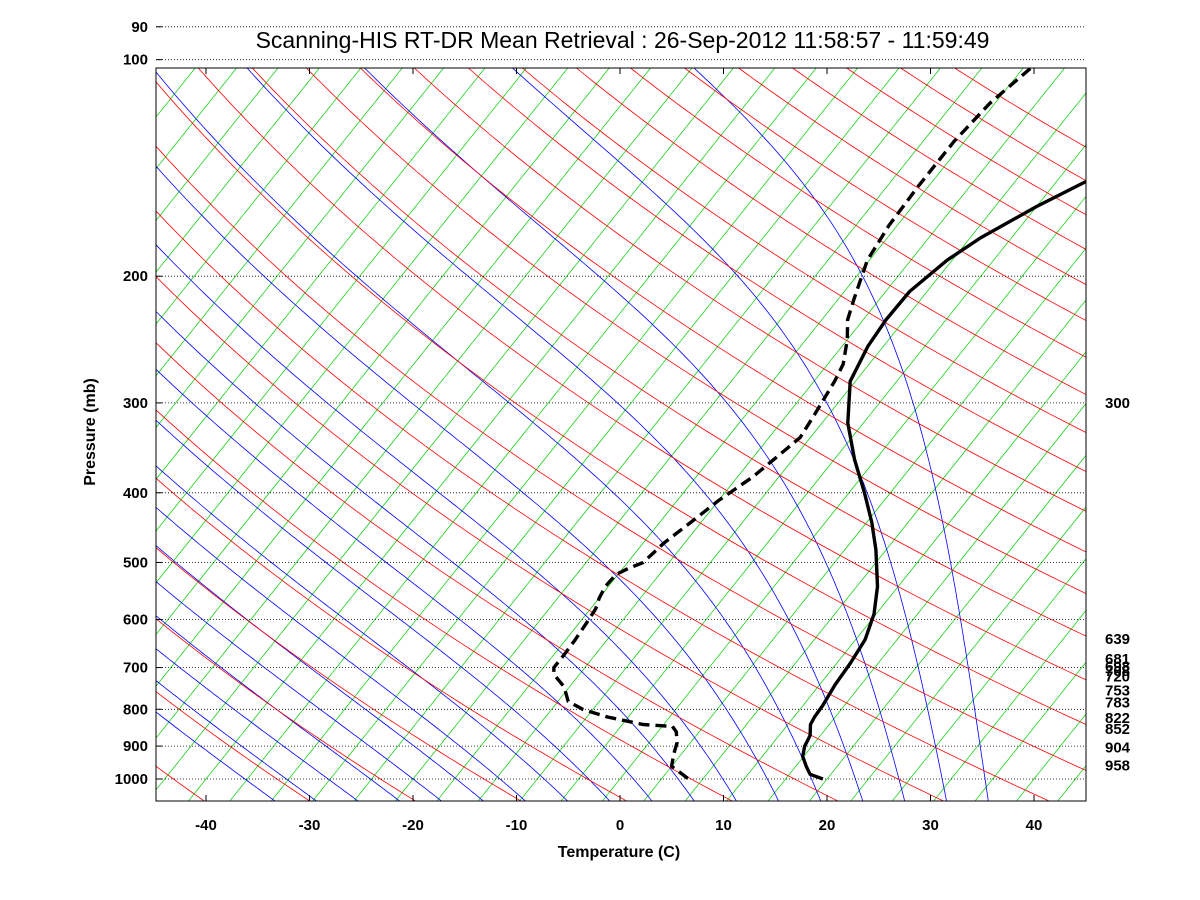 The image size is (1200, 900). I want to click on y-tick-label: 500, so click(135, 563).